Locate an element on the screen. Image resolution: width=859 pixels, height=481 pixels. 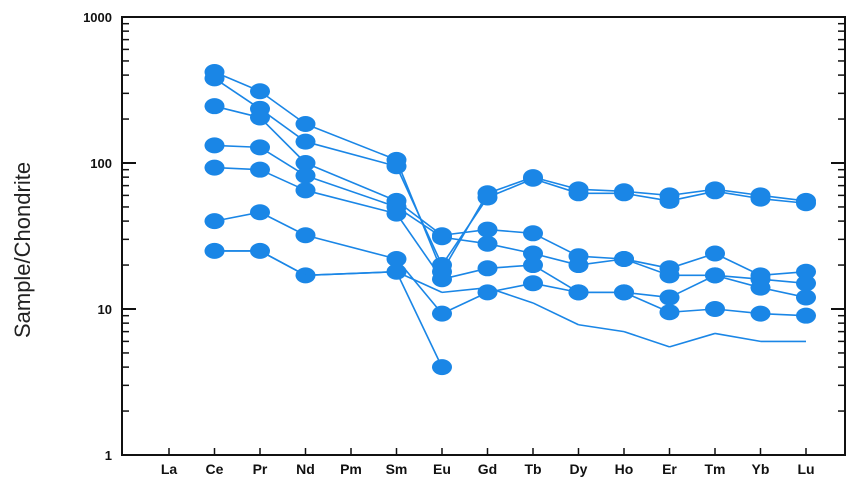
x-tick-label: Nd is located at coordinates (305, 469).